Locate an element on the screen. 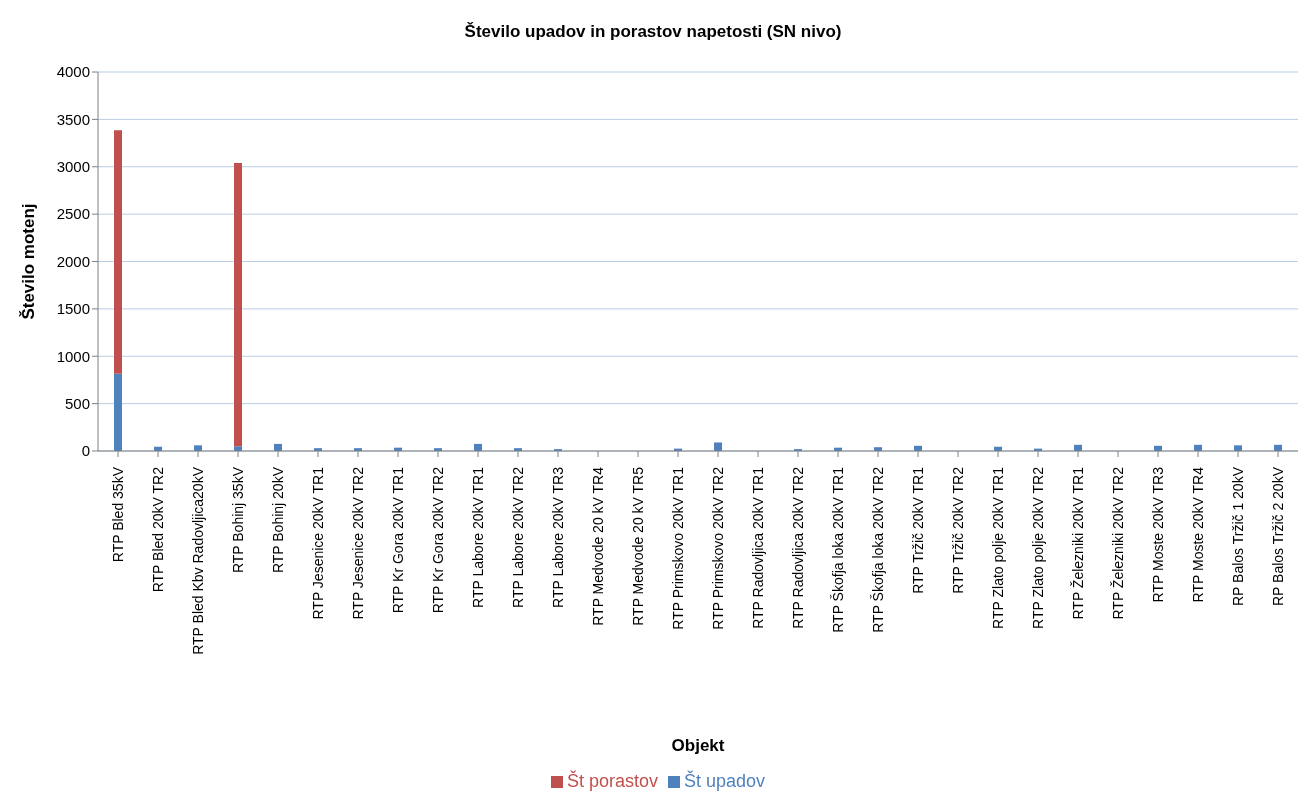  chart-title: Število upadov in porastov napetosti (SN nivo) is located at coordinates (653, 32).